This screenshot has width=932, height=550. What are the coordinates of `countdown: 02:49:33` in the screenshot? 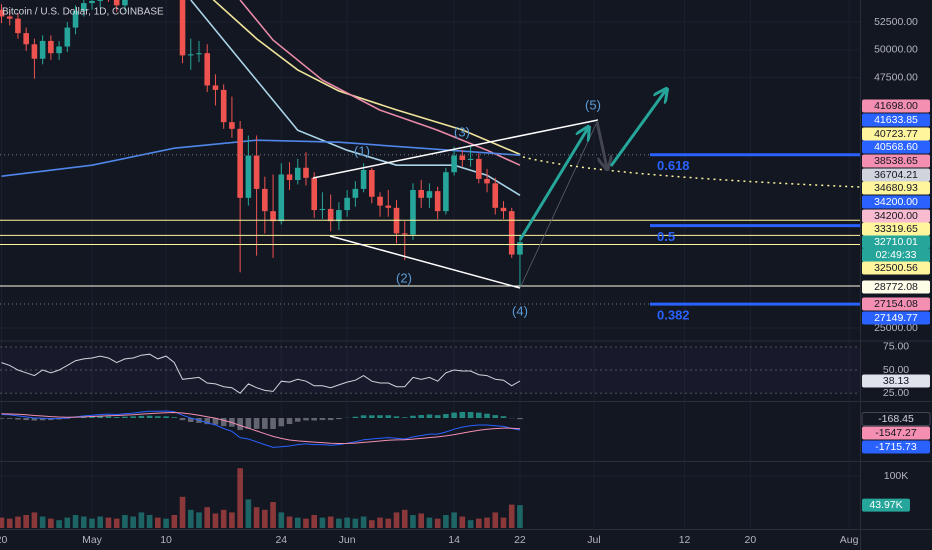 It's located at (896, 255).